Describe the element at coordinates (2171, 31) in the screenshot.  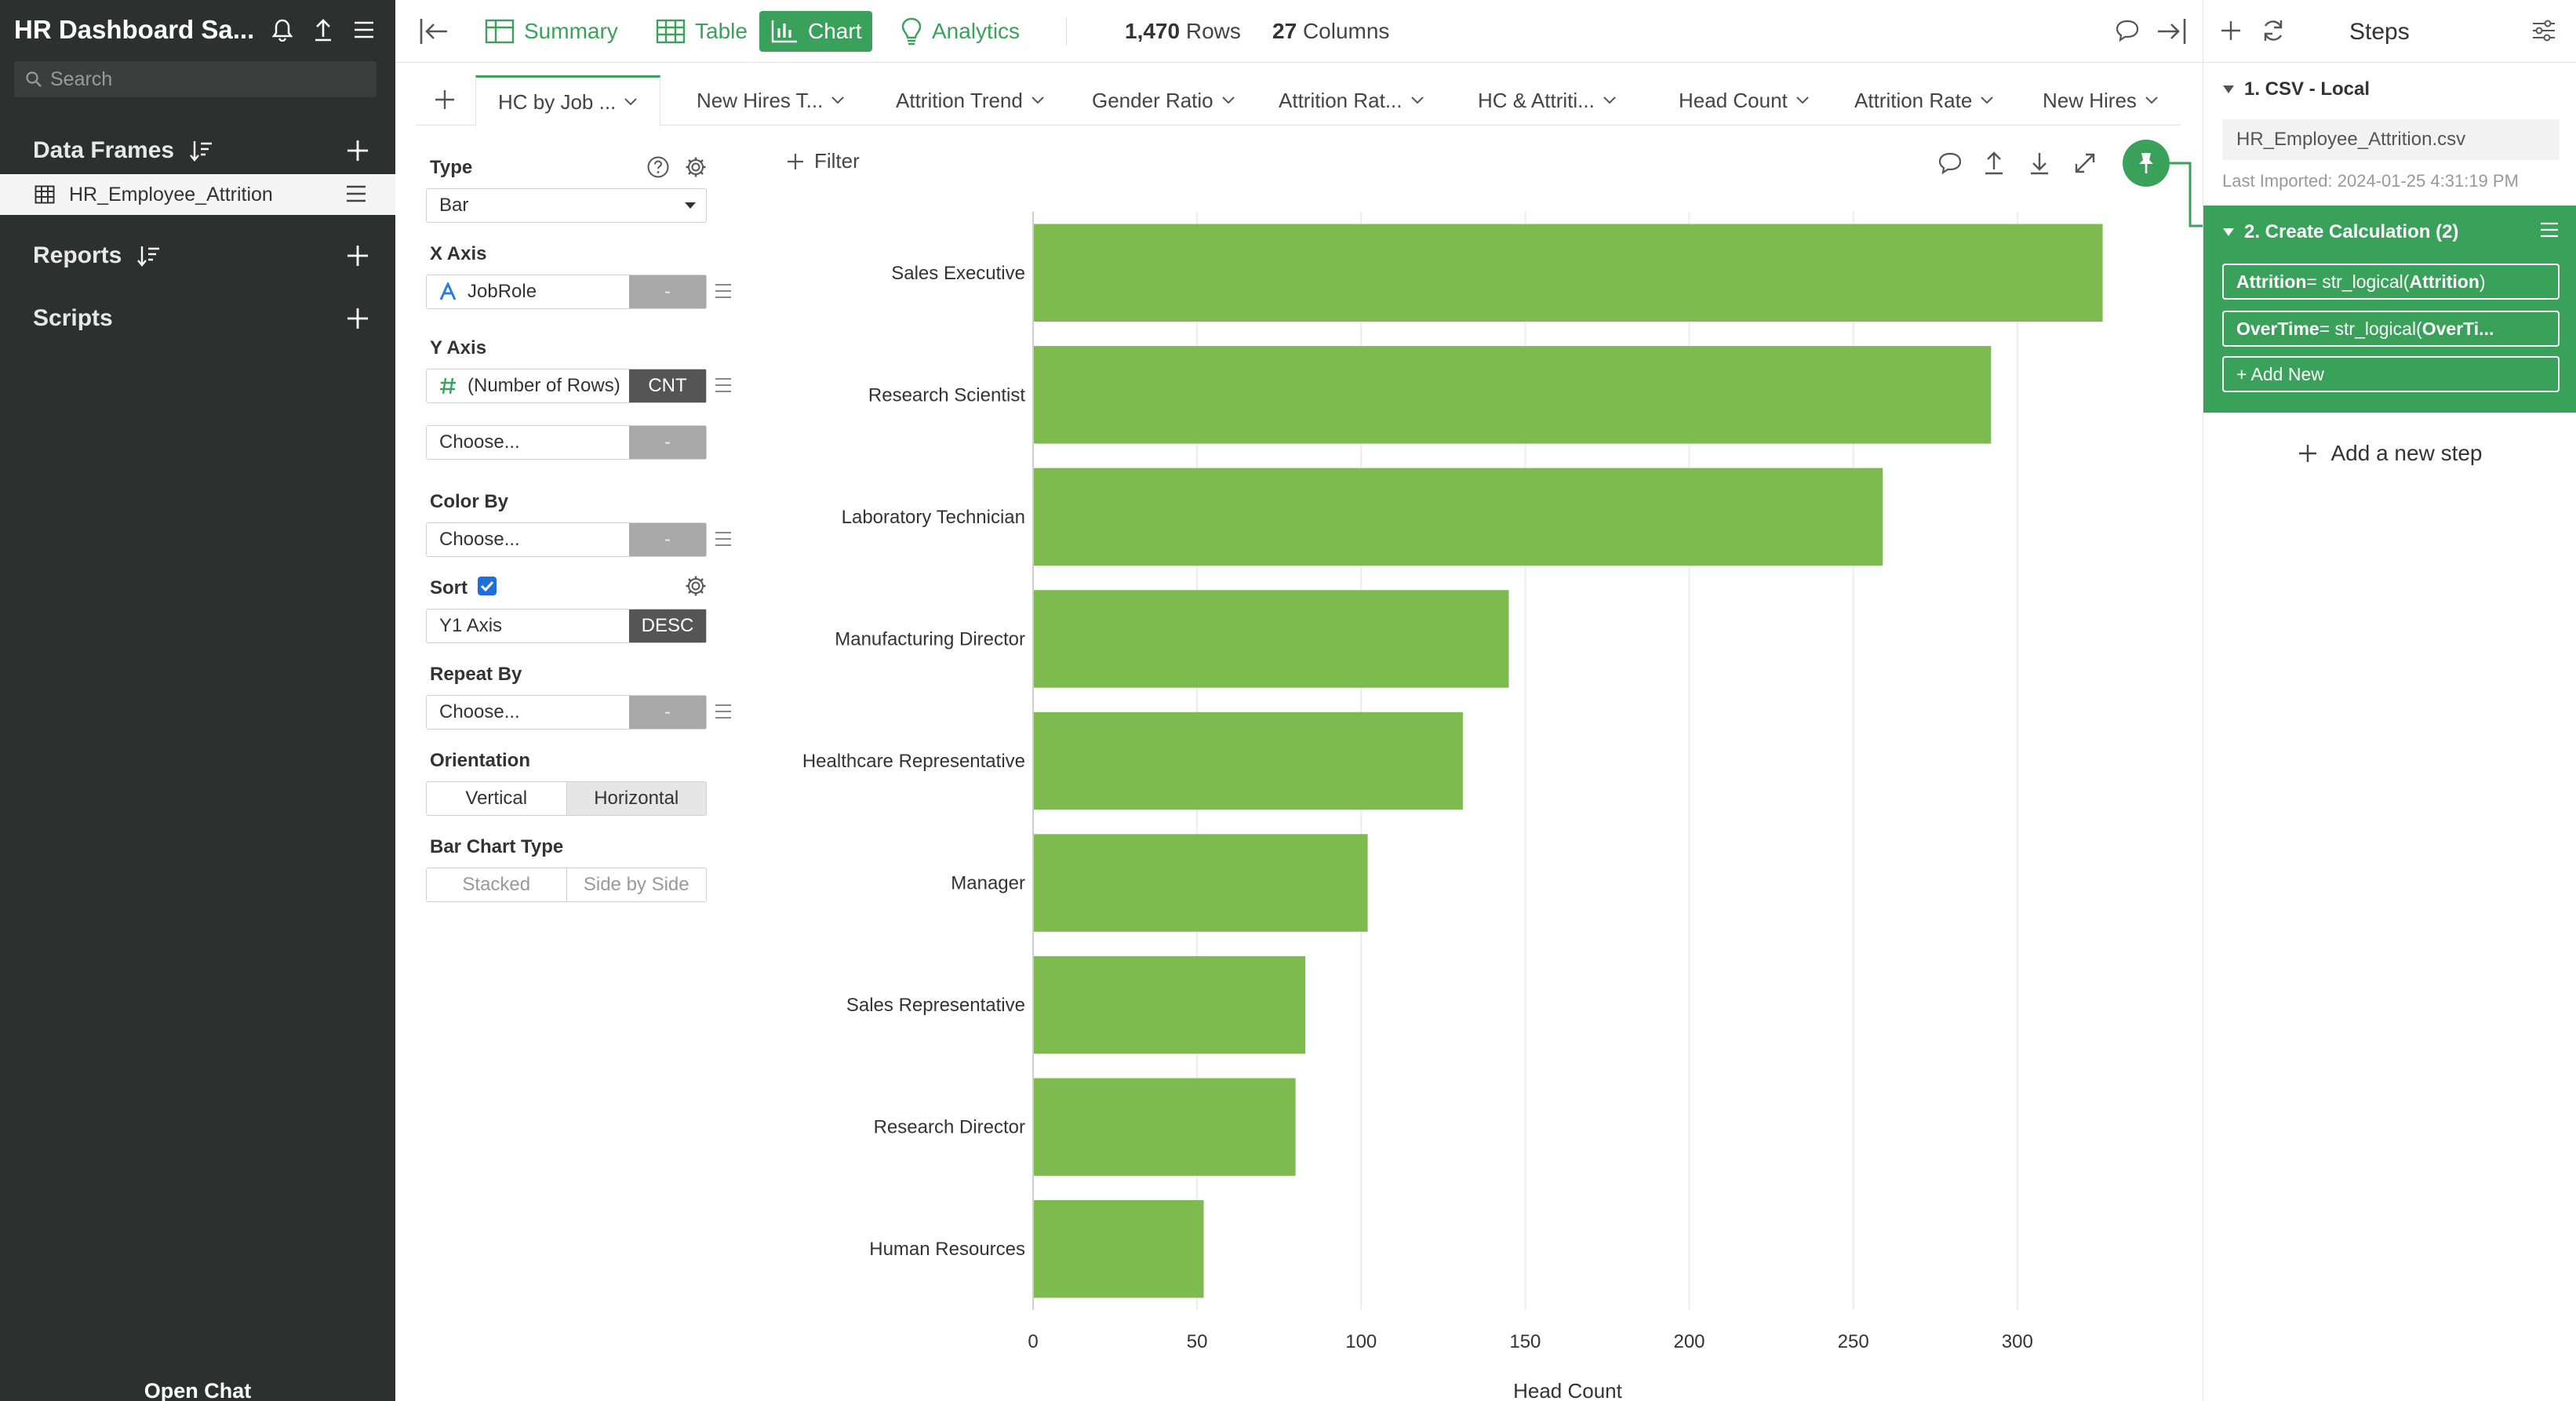
I see `collapse-right-panel-icon` at that location.